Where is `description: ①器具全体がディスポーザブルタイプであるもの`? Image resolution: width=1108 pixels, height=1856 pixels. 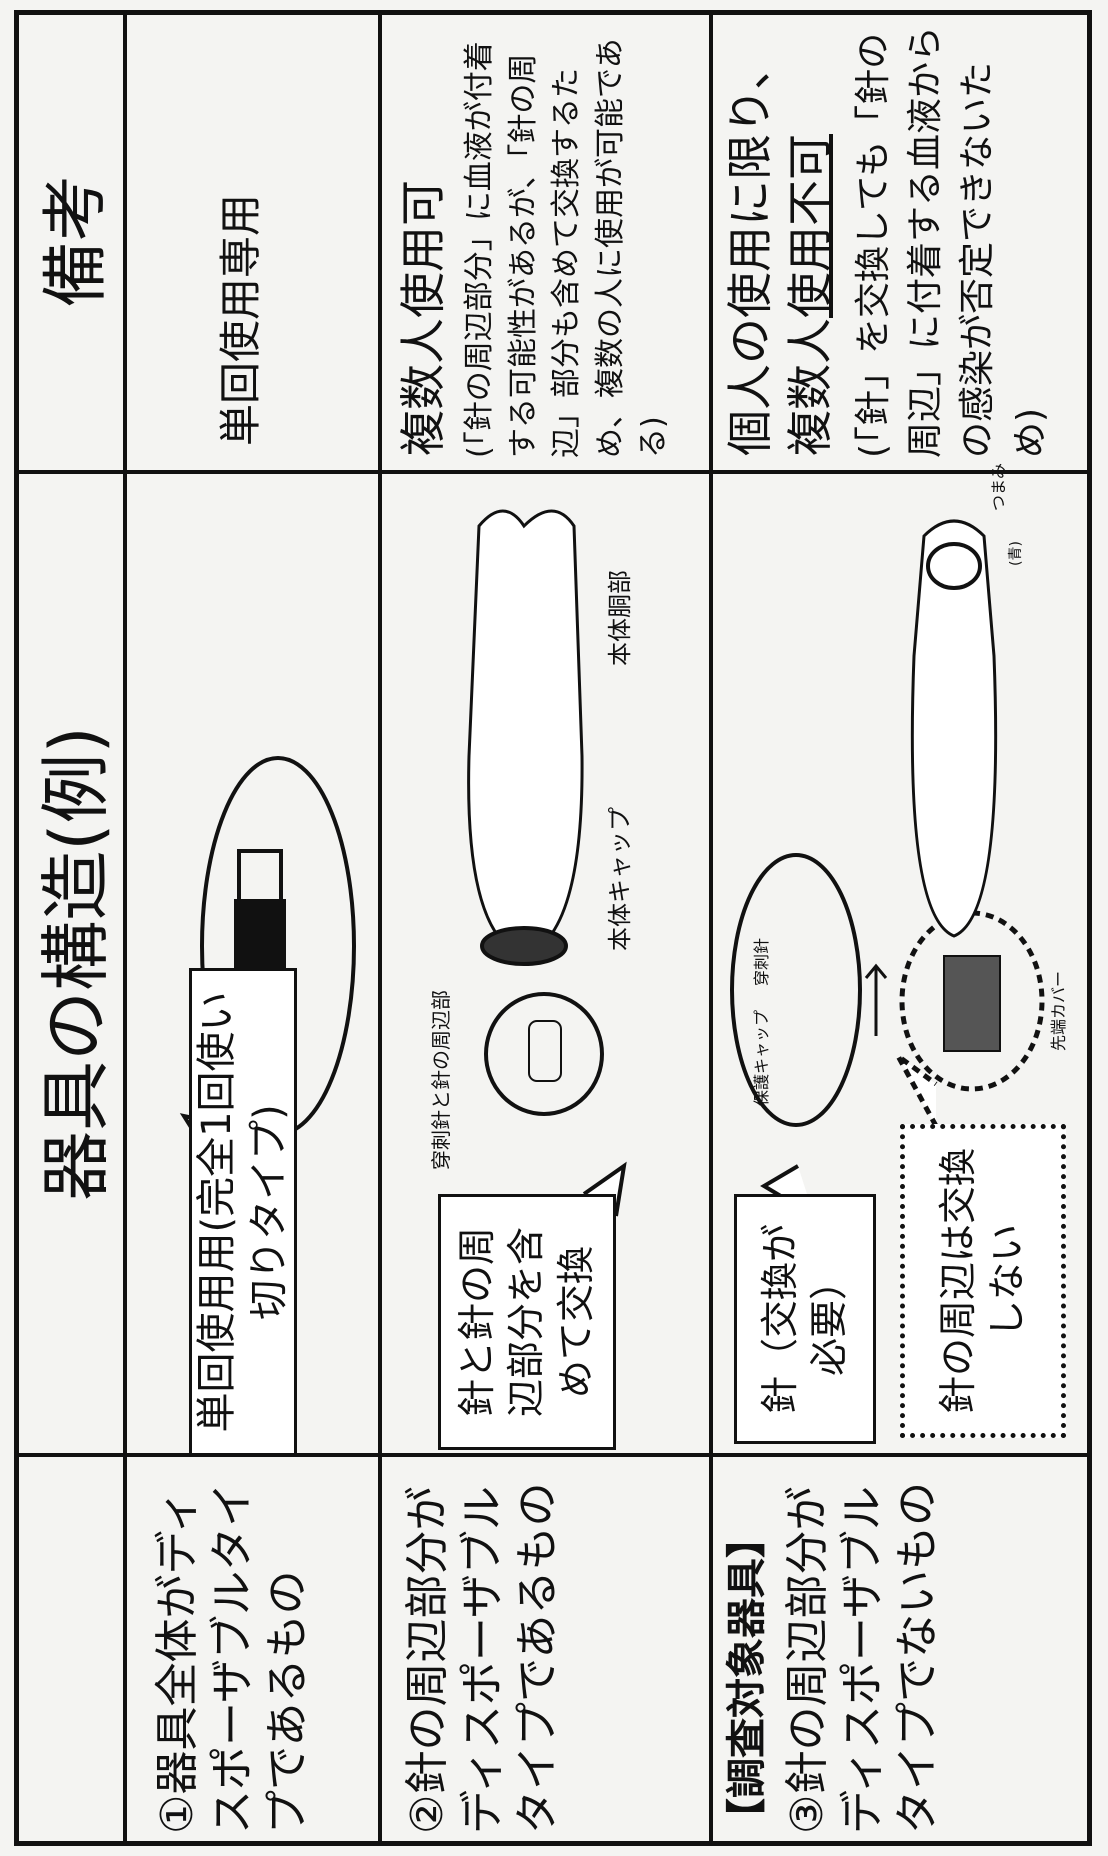
description: ①器具全体がディスポーザブルタイプであるもの is located at coordinates (232, 1658).